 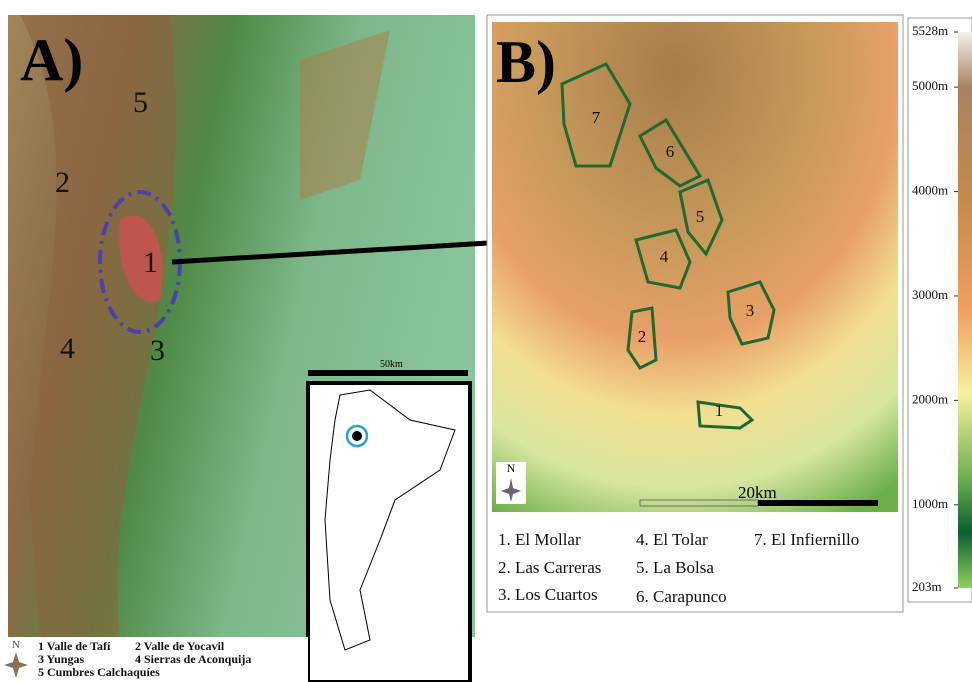 I want to click on colorbar-tick-label: 203m, so click(x=927, y=586).